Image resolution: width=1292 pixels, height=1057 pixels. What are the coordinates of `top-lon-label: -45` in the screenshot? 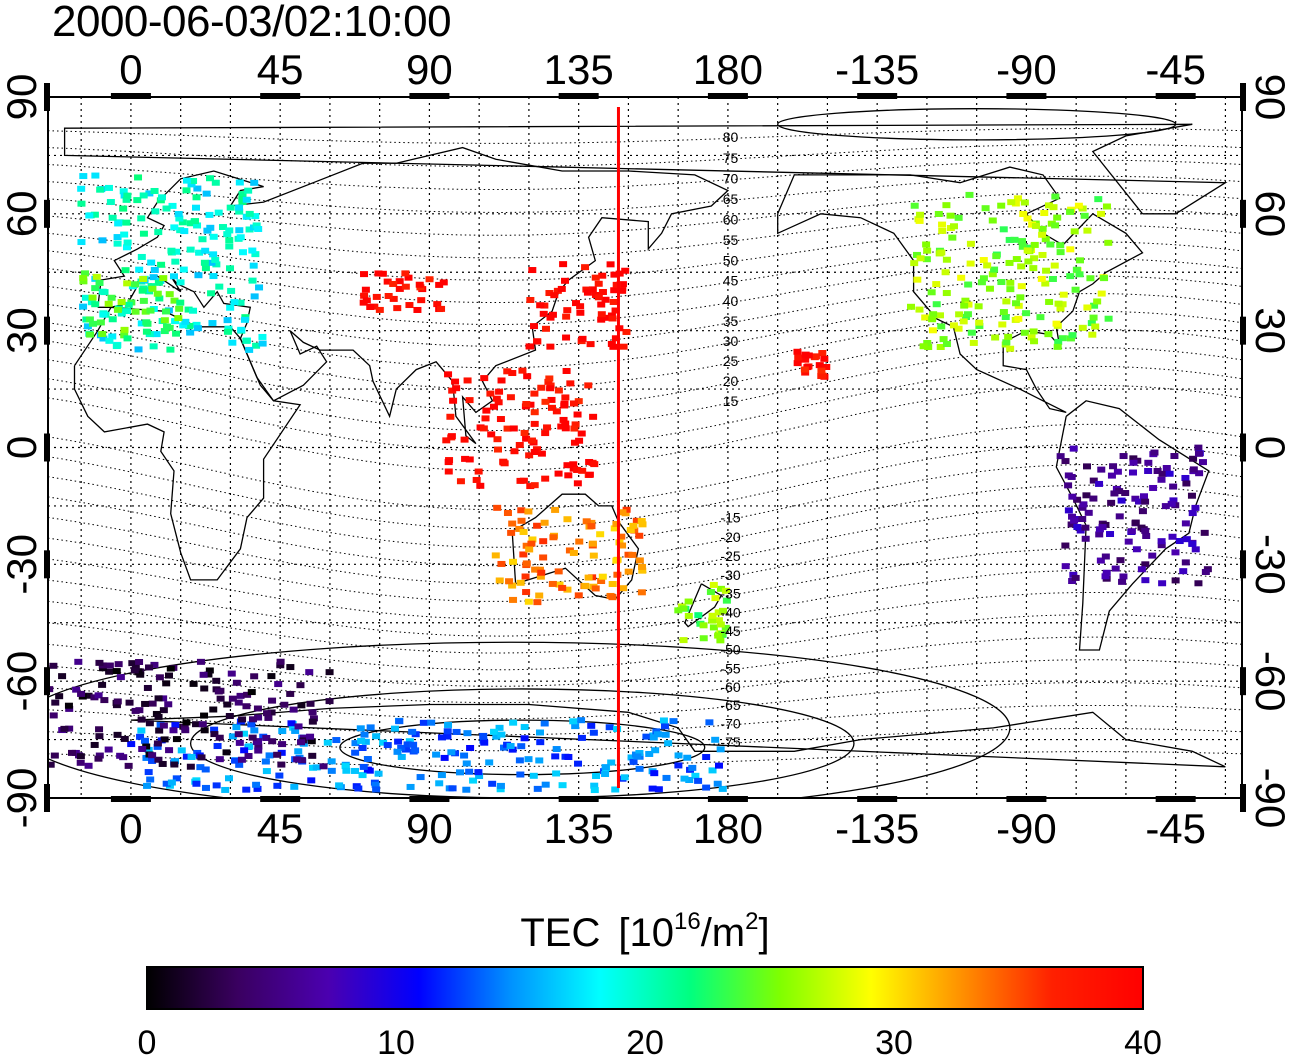 It's located at (1175, 69).